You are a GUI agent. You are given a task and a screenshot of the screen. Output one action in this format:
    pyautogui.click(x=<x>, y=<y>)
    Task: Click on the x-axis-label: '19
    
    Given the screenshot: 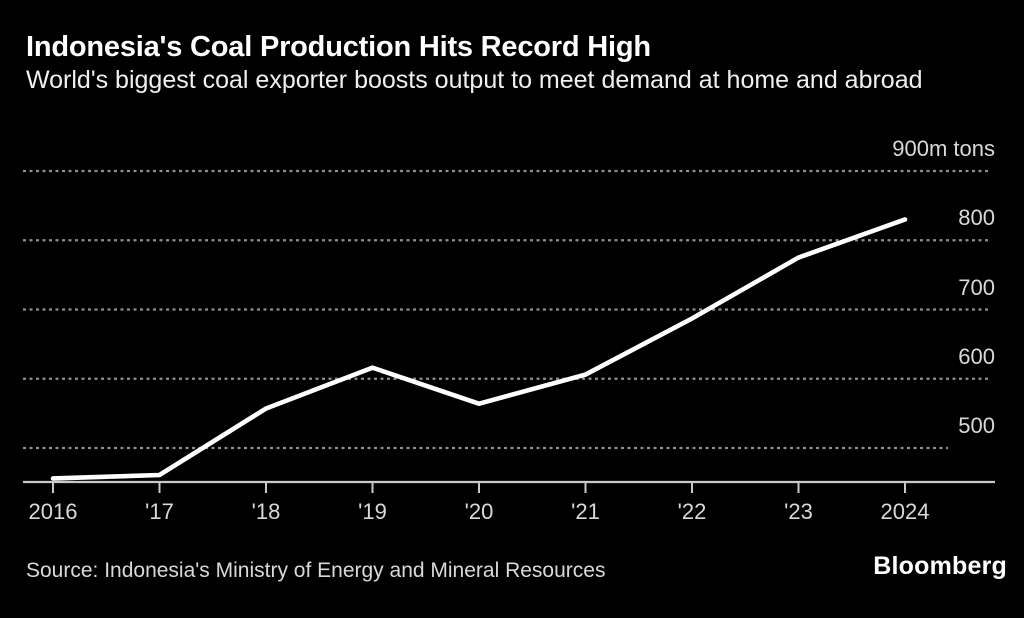 What is the action you would take?
    pyautogui.click(x=372, y=511)
    